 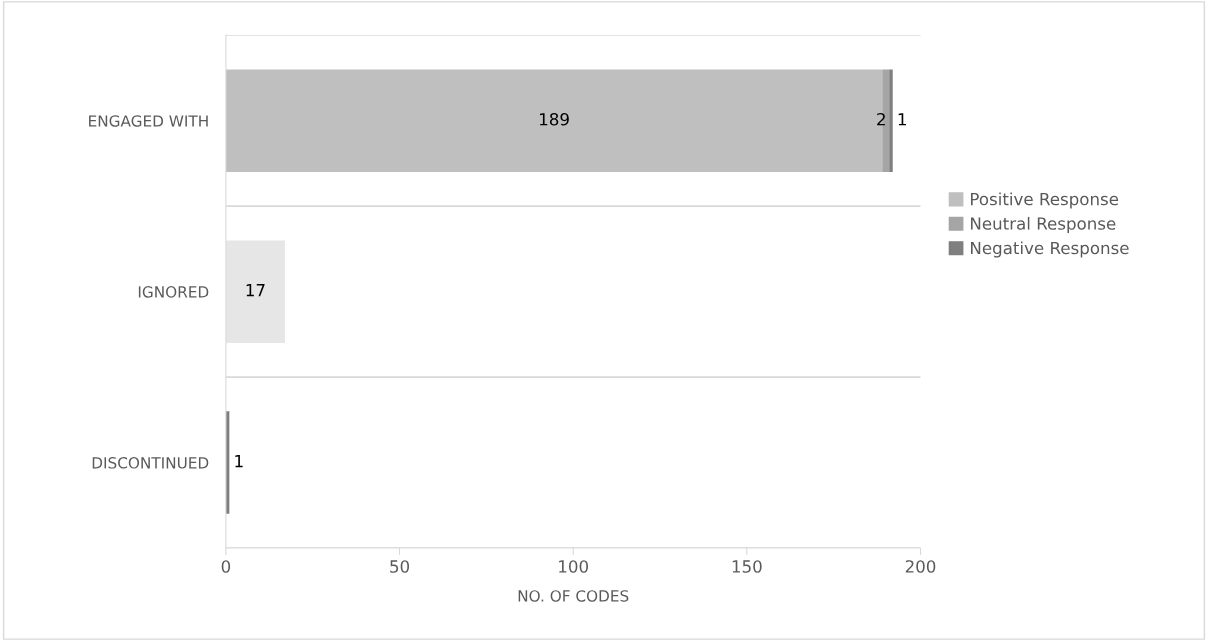 What do you see at coordinates (226, 566) in the screenshot?
I see `x-tick-label: 0` at bounding box center [226, 566].